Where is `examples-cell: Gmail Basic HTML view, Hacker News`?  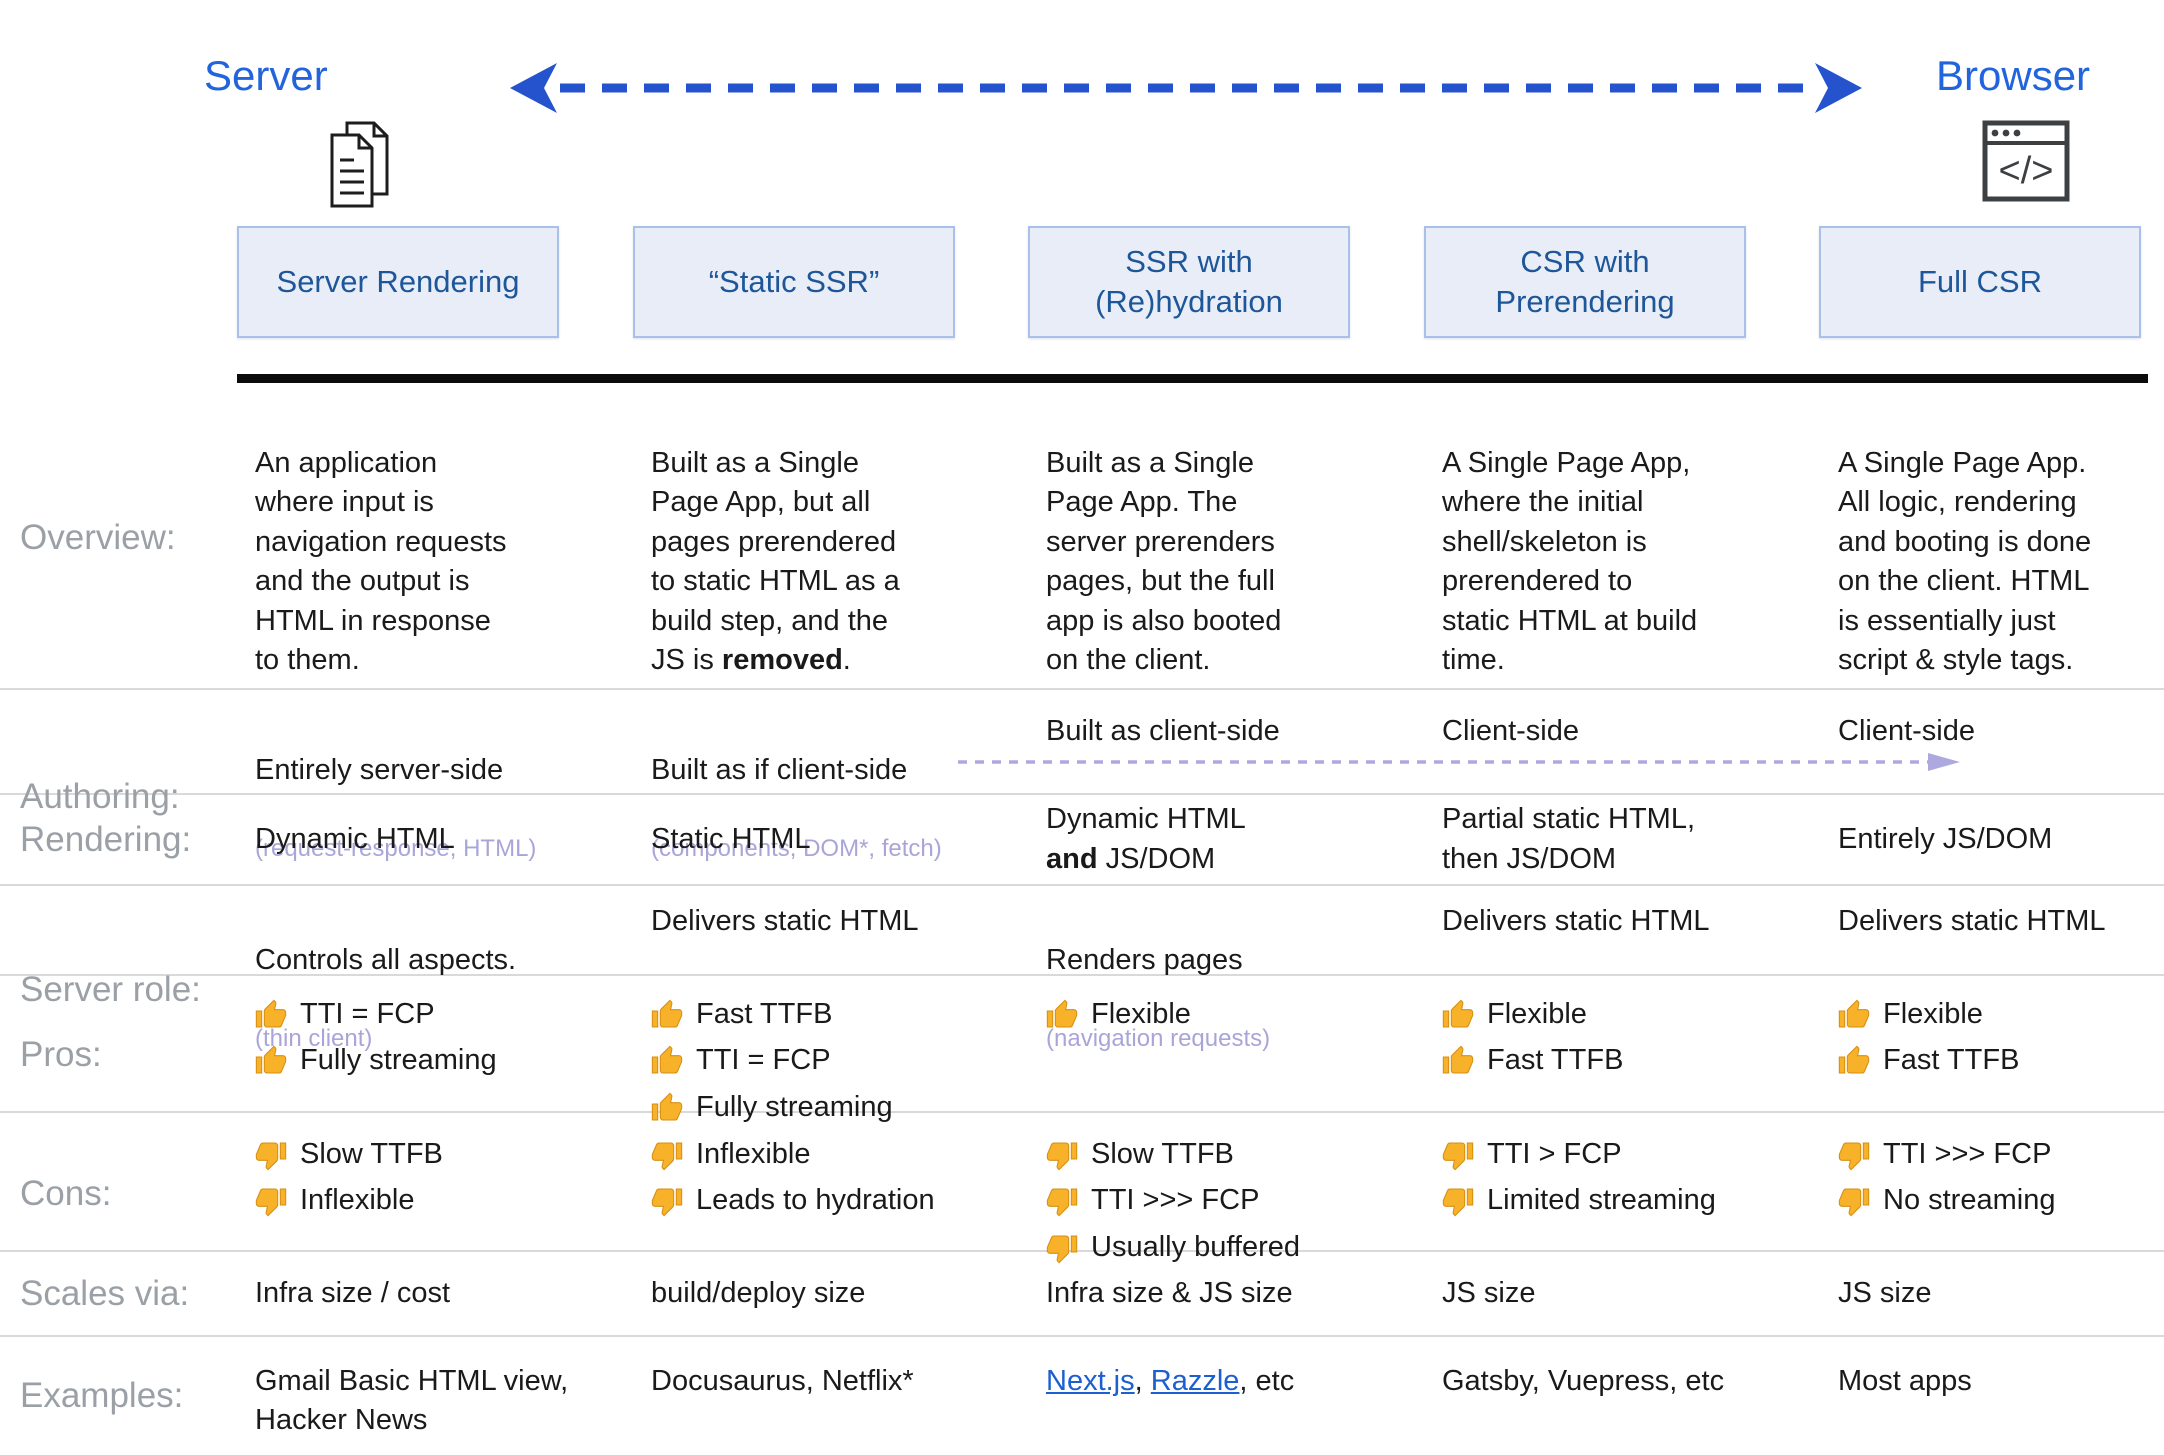 examples-cell: Gmail Basic HTML view, Hacker News is located at coordinates (412, 1401).